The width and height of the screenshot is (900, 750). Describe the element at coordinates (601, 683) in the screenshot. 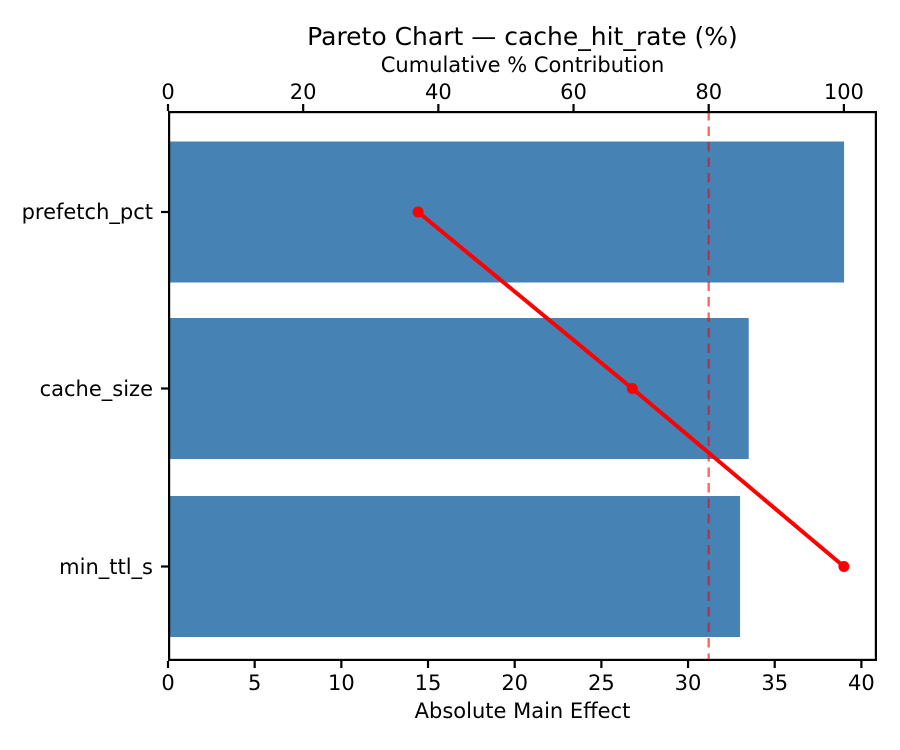

I see `bottom-tick-label: 25` at that location.